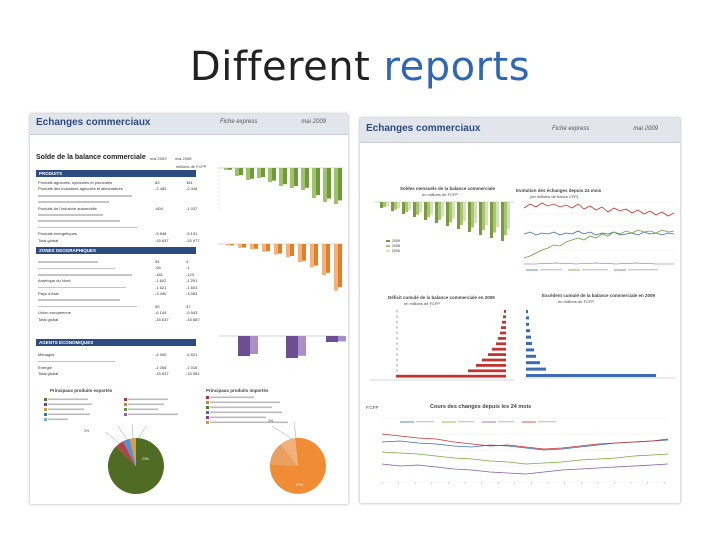 The image size is (720, 540). What do you see at coordinates (193, 240) in the screenshot?
I see `row-value-2: -15 977` at bounding box center [193, 240].